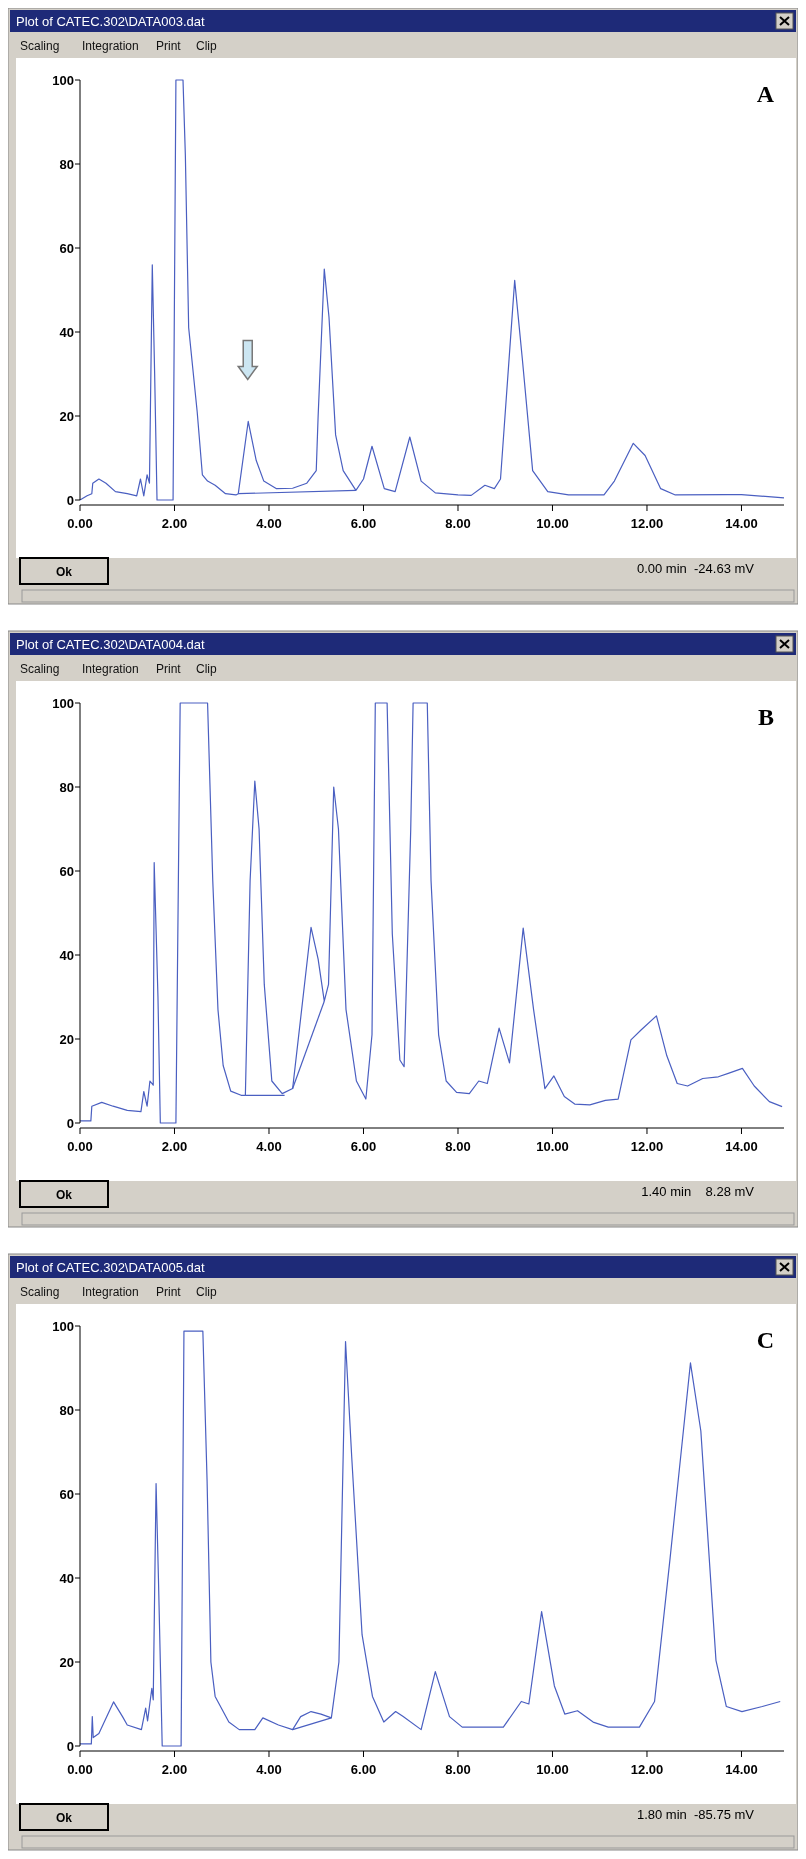 The image size is (806, 1859). What do you see at coordinates (765, 1340) in the screenshot?
I see `annotation: C` at bounding box center [765, 1340].